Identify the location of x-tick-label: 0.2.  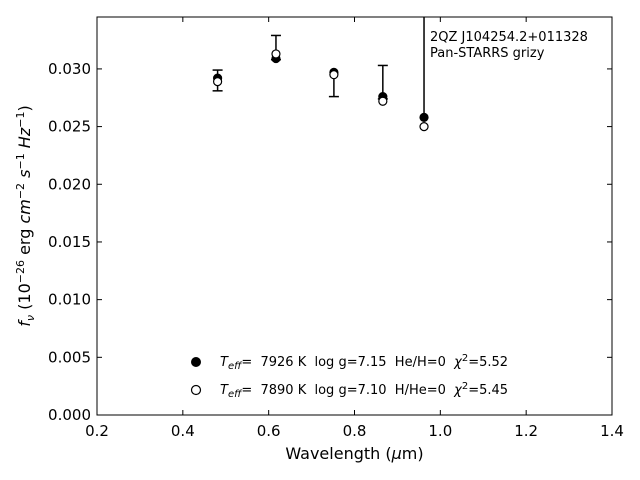
(97, 431).